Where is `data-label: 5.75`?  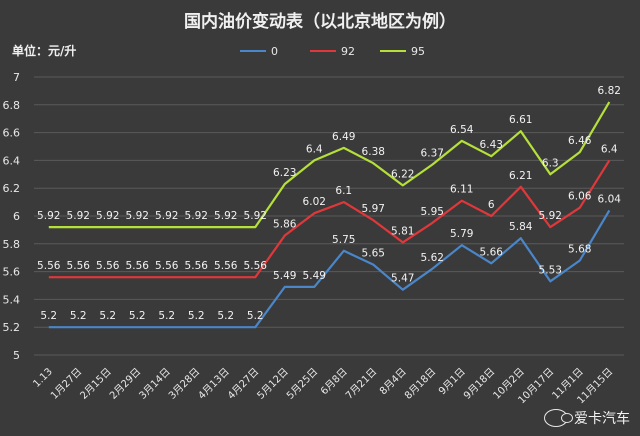
data-label: 5.75 is located at coordinates (343, 240).